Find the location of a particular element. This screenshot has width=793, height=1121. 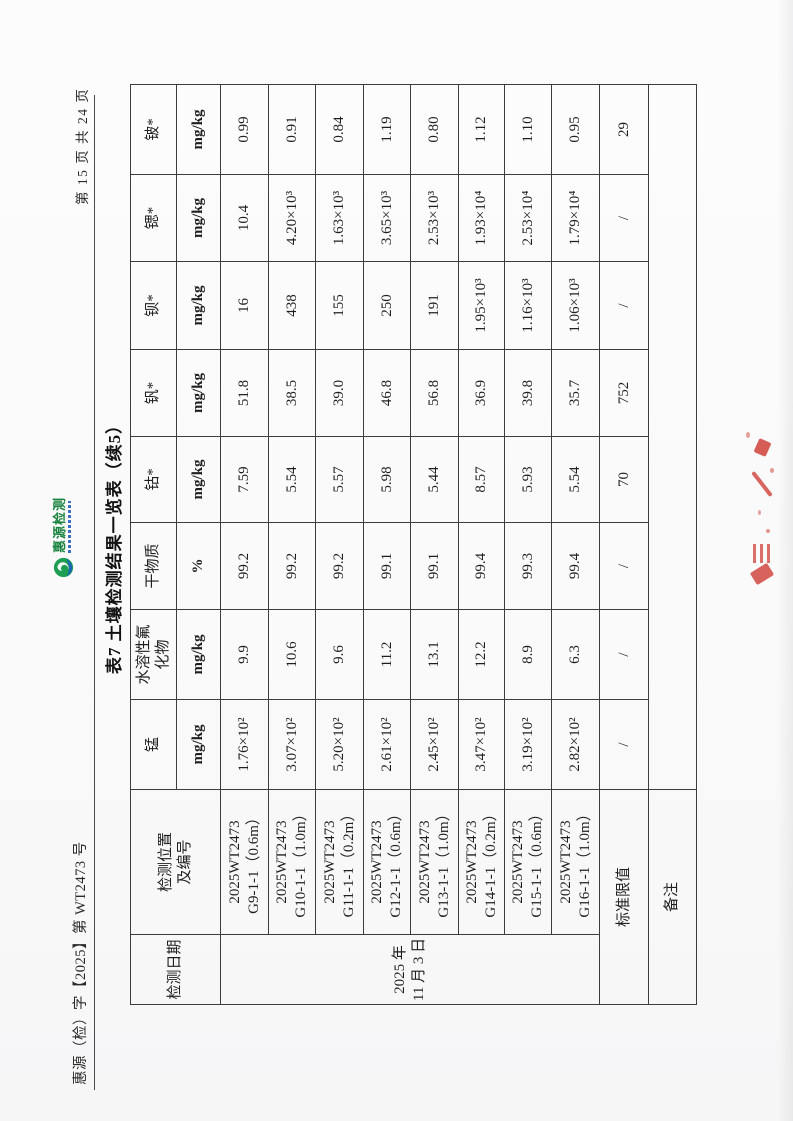

value-cell: 2.53×10⁴ is located at coordinates (528, 218).